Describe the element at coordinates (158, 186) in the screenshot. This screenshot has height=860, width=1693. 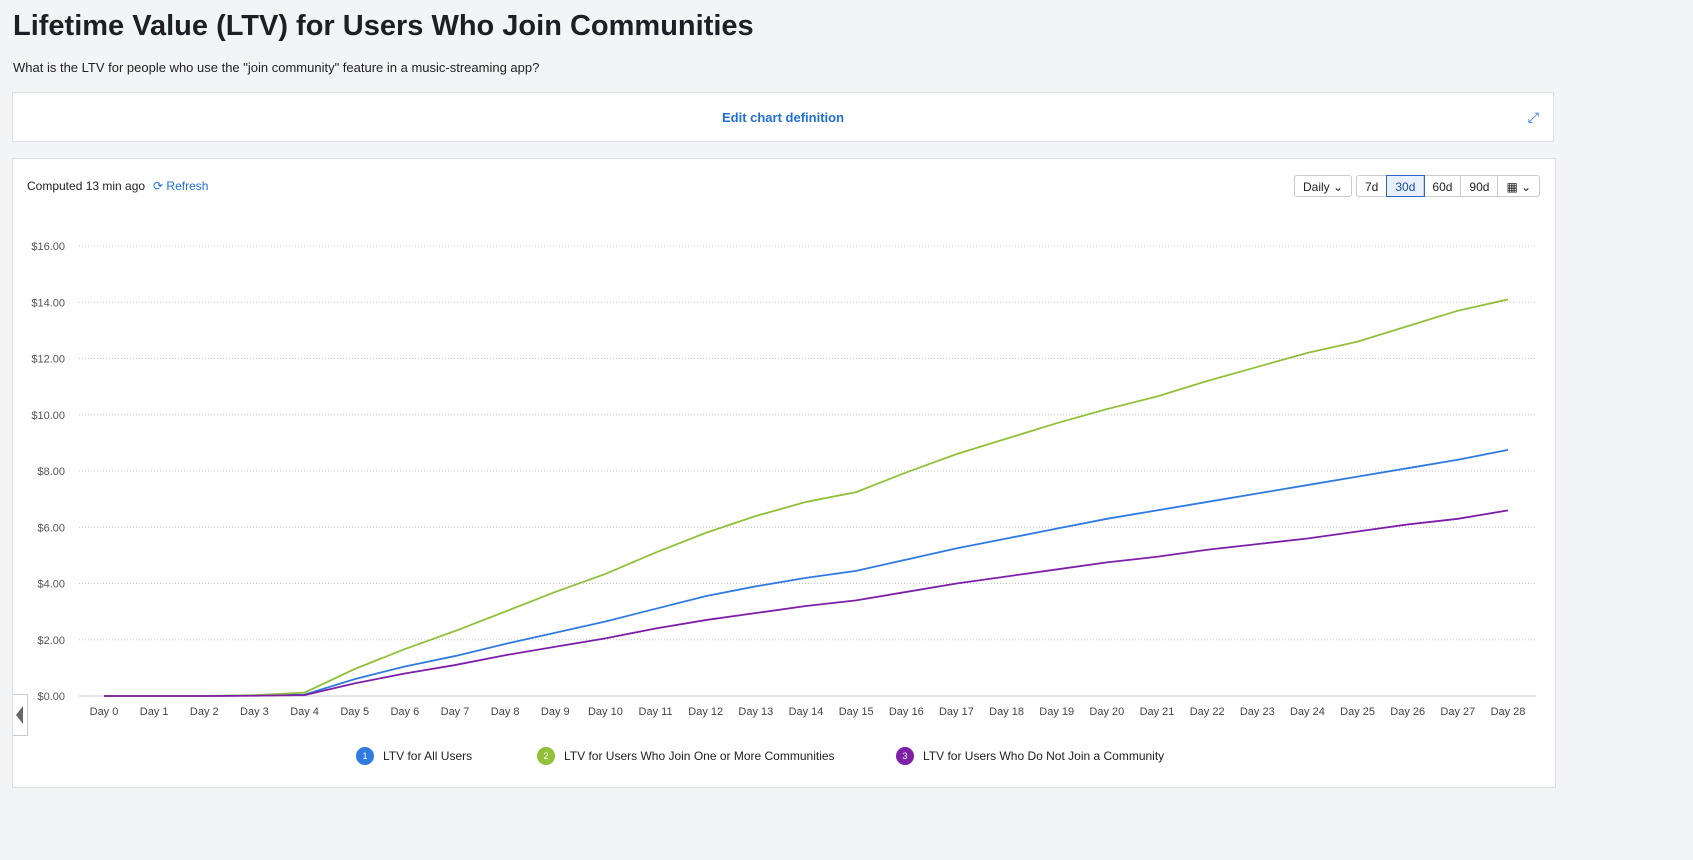
I see `refresh-icon: ⟳` at that location.